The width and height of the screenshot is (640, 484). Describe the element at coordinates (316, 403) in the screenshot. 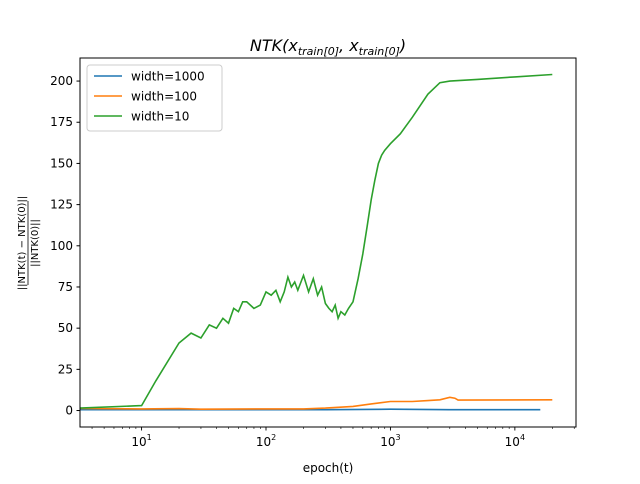

I see `series-line-width=100` at that location.